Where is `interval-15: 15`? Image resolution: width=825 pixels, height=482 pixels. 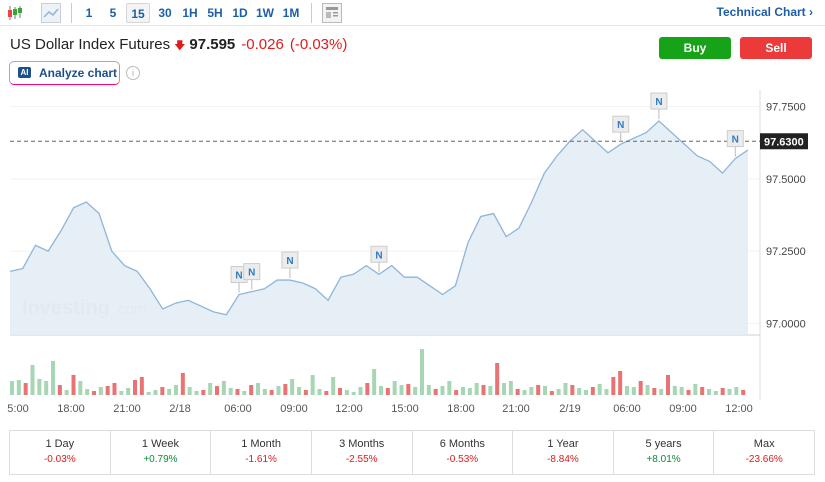
interval-15: 15 is located at coordinates (138, 13).